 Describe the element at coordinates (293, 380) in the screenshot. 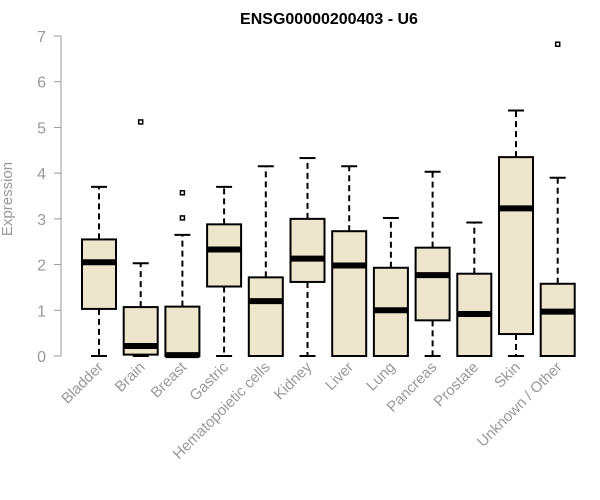

I see `x-tick-label: Kidney` at that location.